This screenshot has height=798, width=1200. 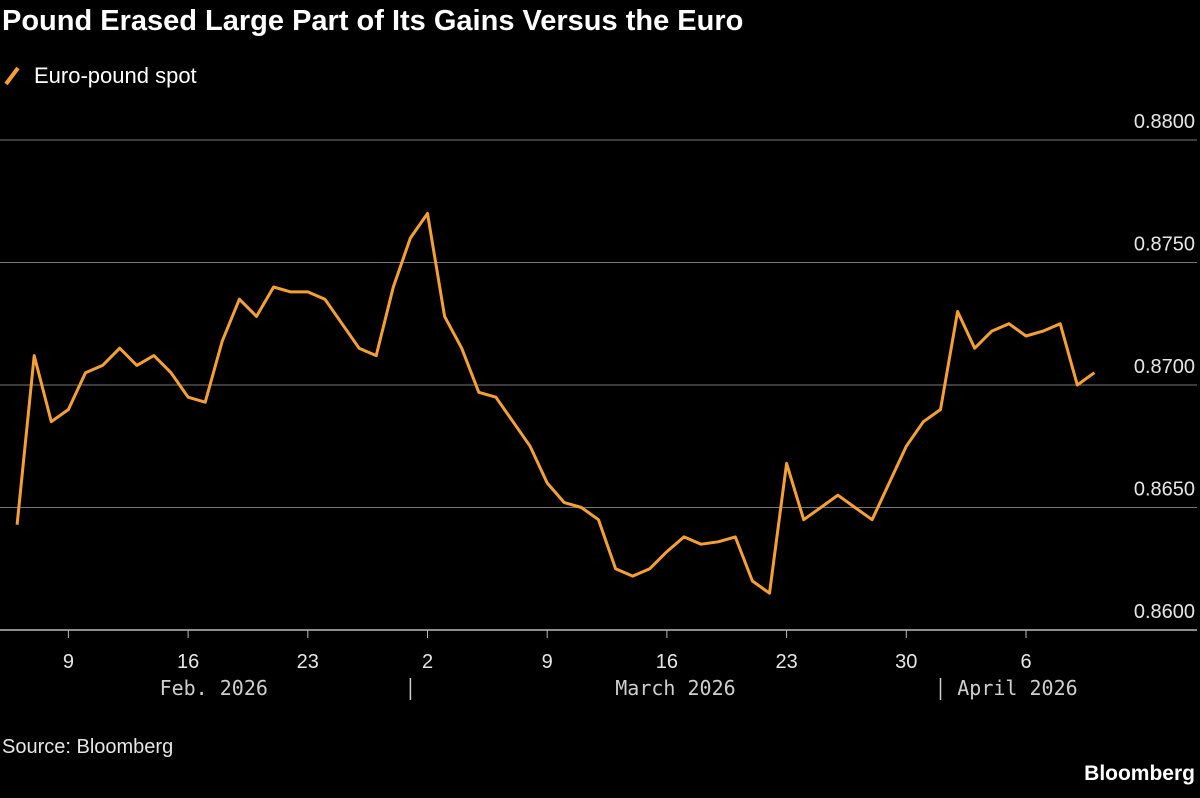 What do you see at coordinates (906, 662) in the screenshot?
I see `x-tick-label: 30` at bounding box center [906, 662].